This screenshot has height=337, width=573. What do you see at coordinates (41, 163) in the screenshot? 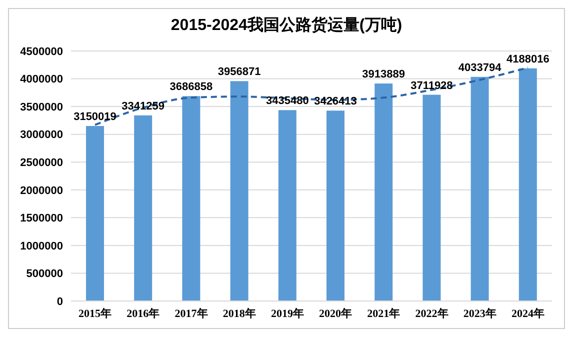
I see `y-tick-label: 2500000` at bounding box center [41, 163].